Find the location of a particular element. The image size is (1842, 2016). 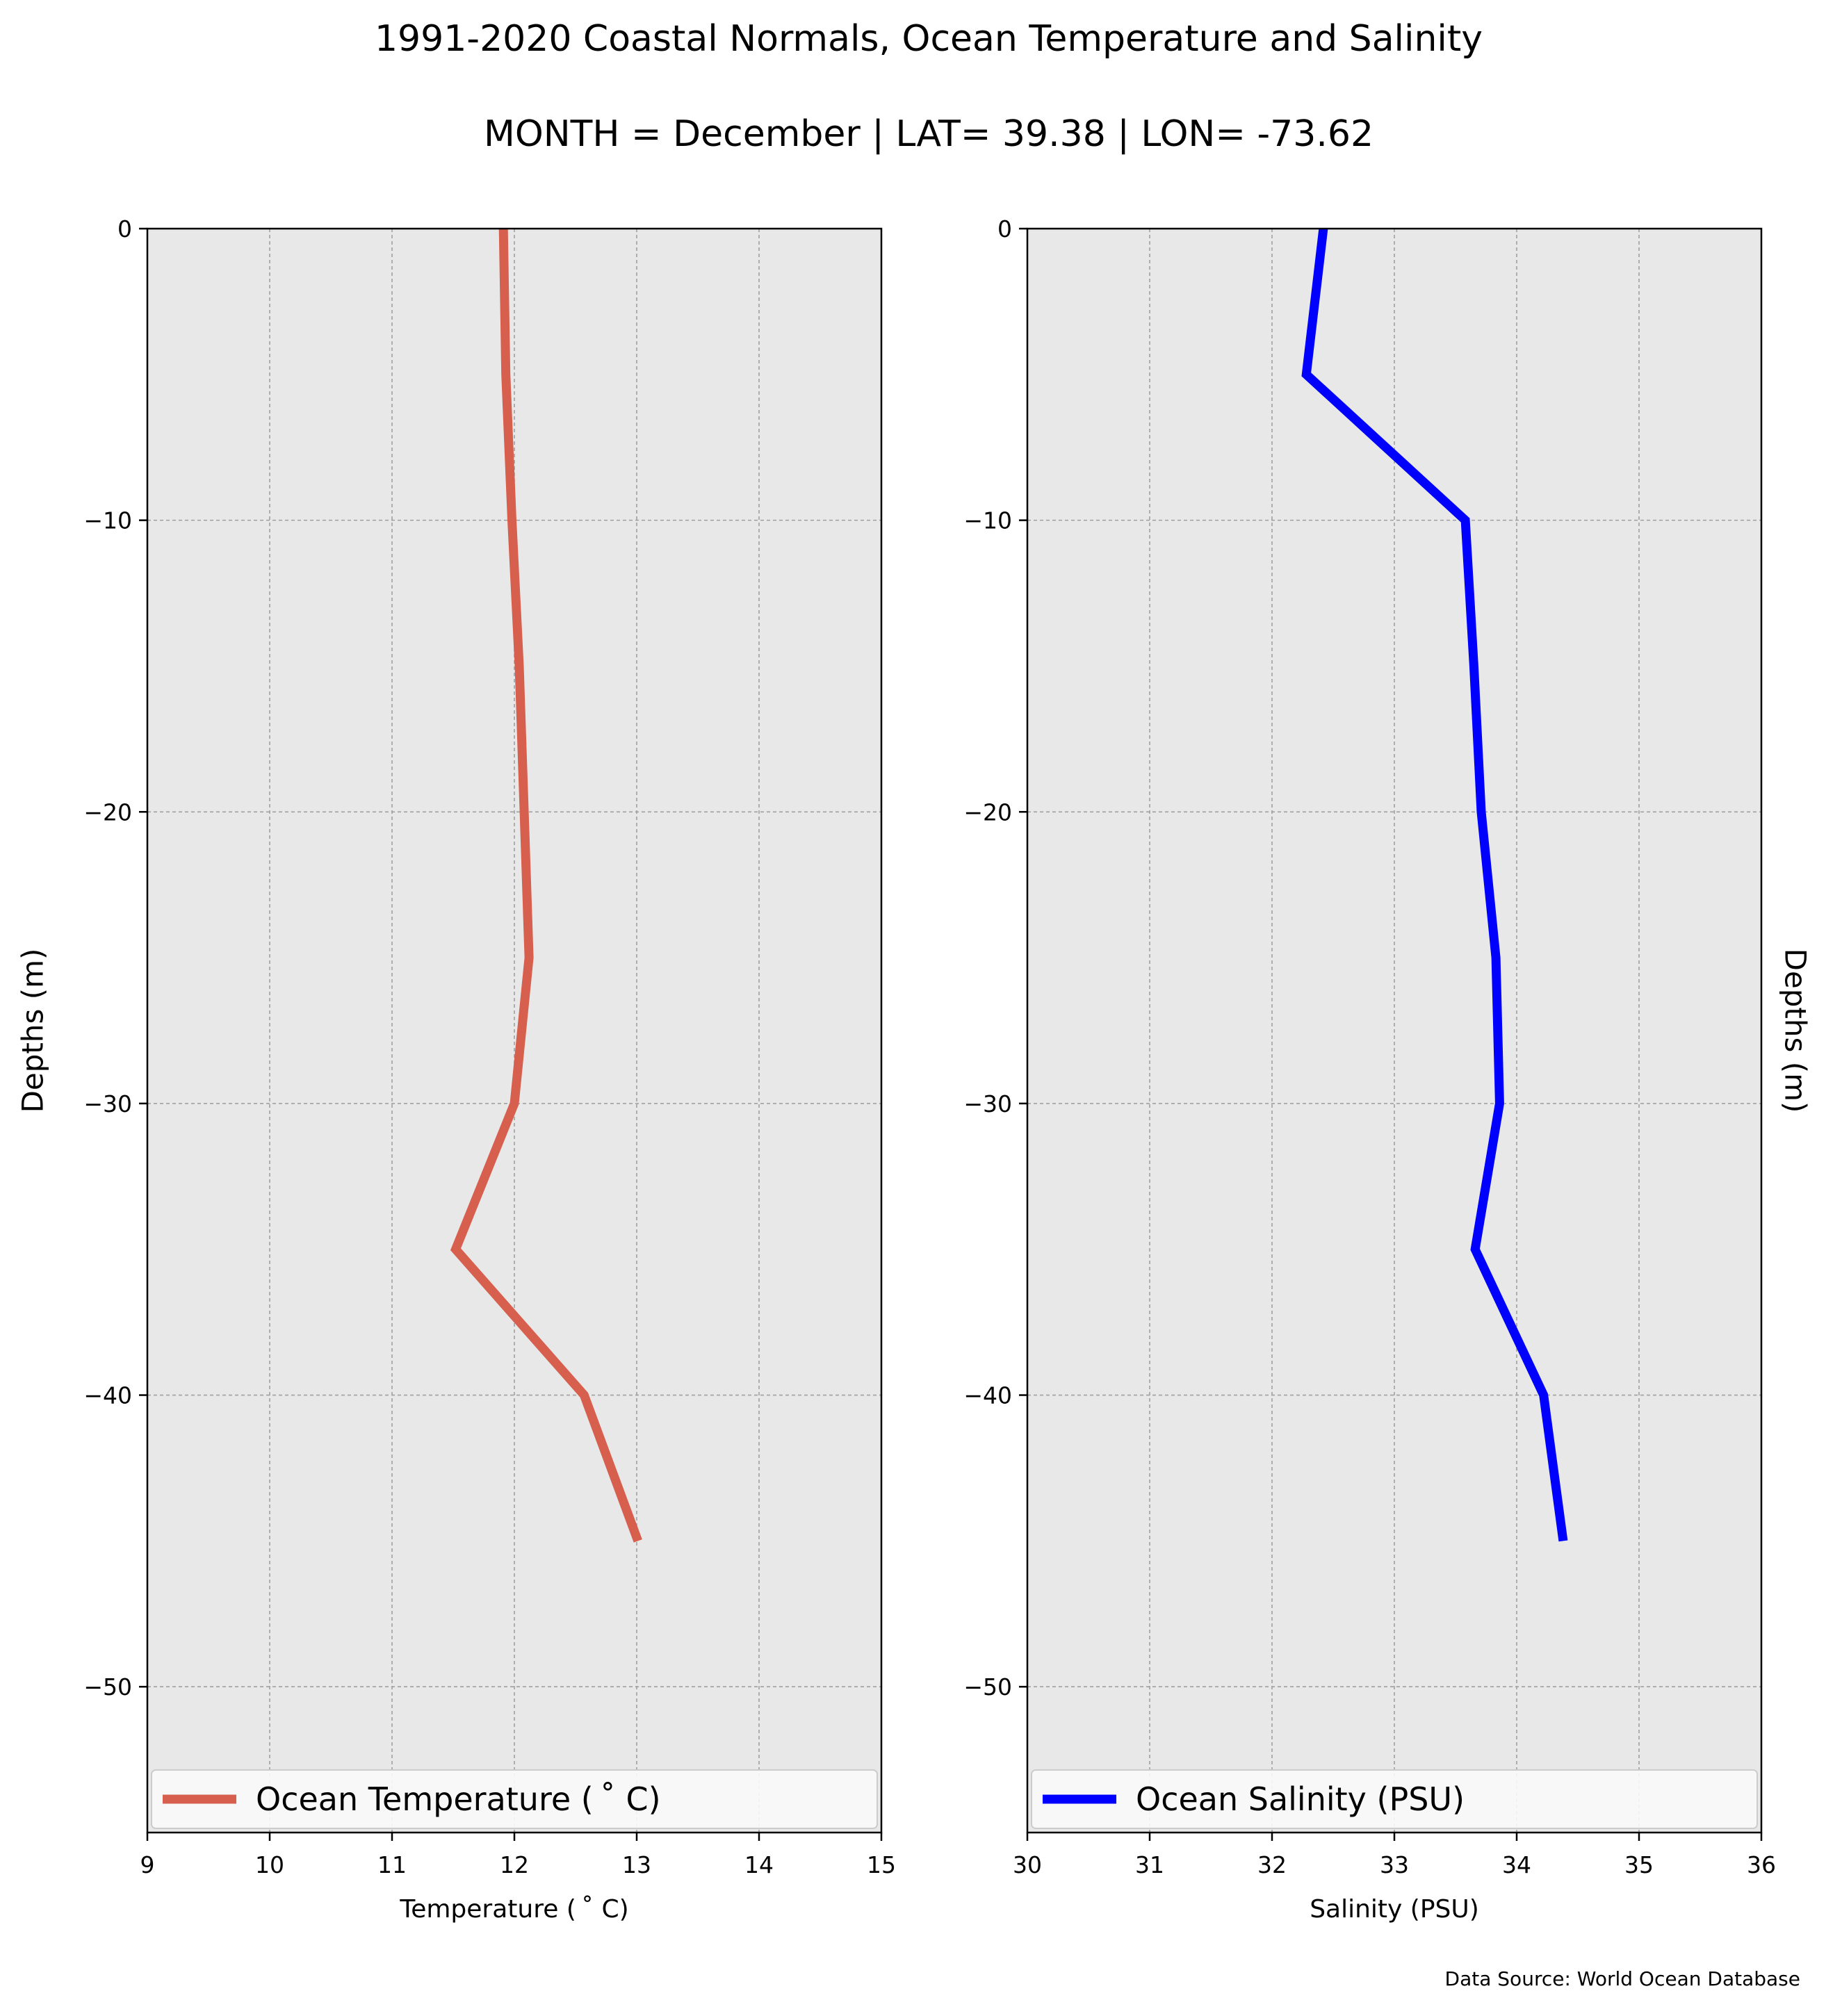

temperature-x-tick-label: 14 is located at coordinates (759, 1865).